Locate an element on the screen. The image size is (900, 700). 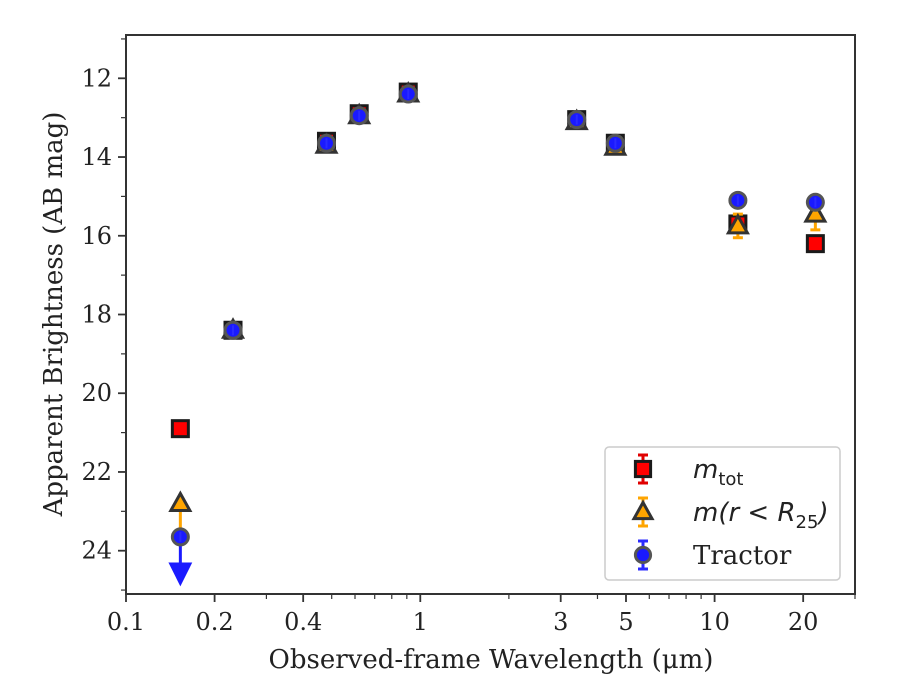
y-tick-label: 20 is located at coordinates (96, 393).